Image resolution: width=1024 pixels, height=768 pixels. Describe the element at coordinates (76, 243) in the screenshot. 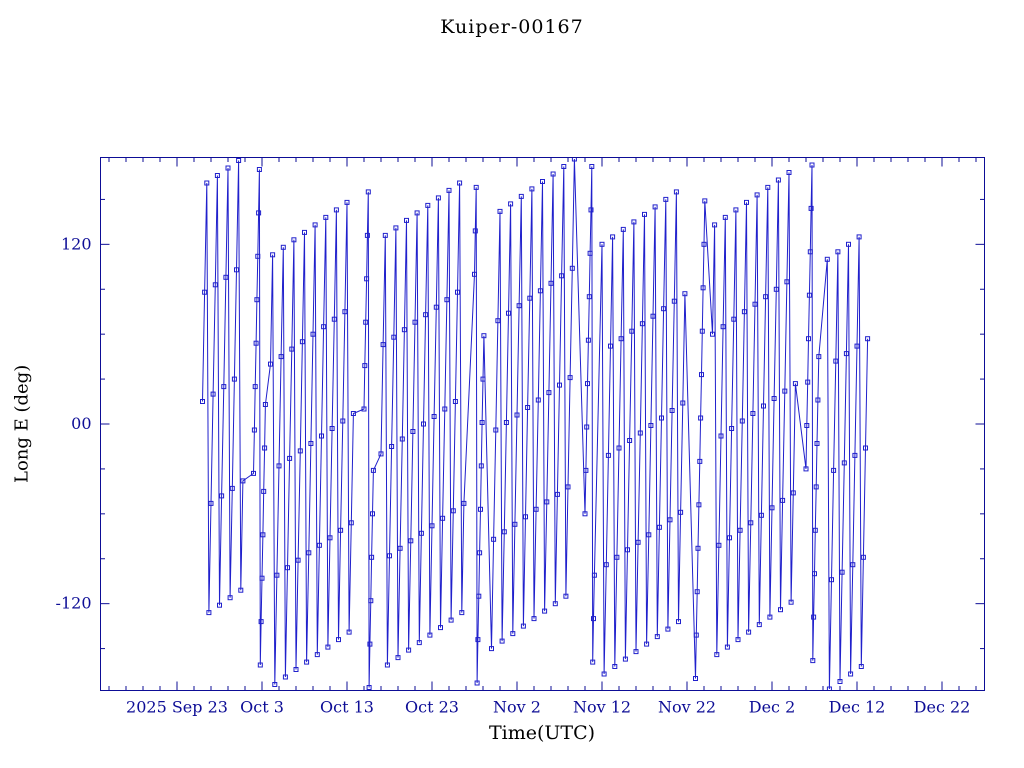

I see `y-tick-label: 120` at that location.